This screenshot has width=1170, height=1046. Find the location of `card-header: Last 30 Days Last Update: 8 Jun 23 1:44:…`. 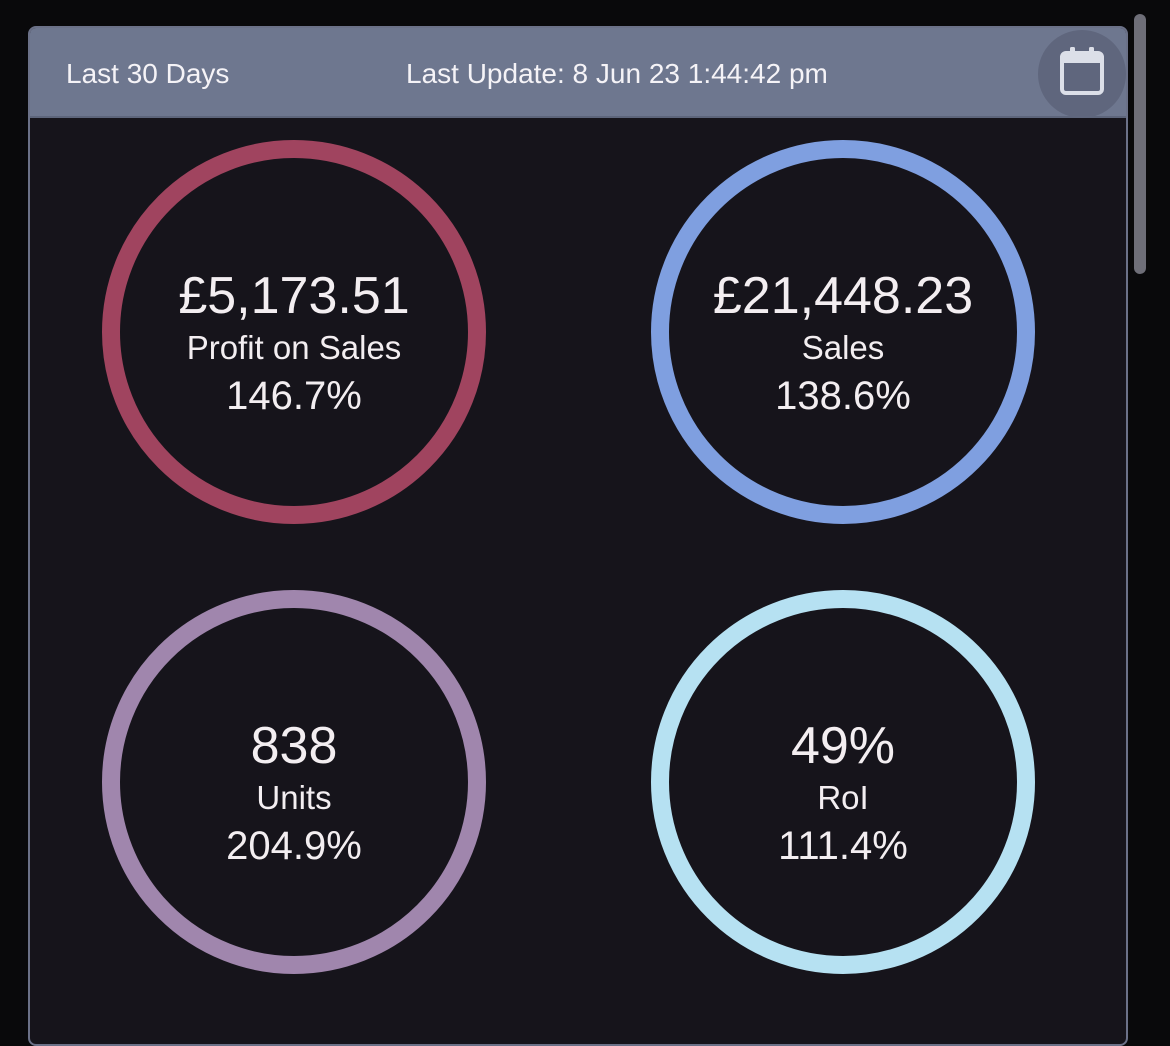

card-header: Last 30 Days Last Update: 8 Jun 23 1:44:… is located at coordinates (578, 73).